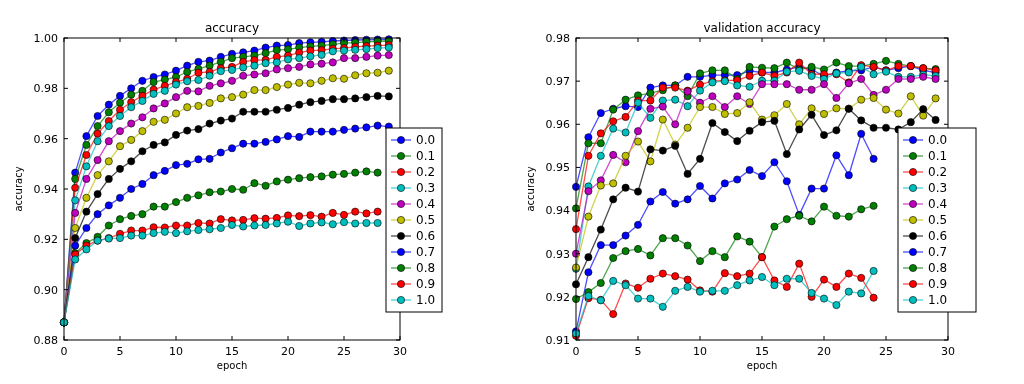 Image resolution: width=1024 pixels, height=384 pixels. Describe the element at coordinates (45, 340) in the screenshot. I see `y-tick-label: 0.88` at that location.